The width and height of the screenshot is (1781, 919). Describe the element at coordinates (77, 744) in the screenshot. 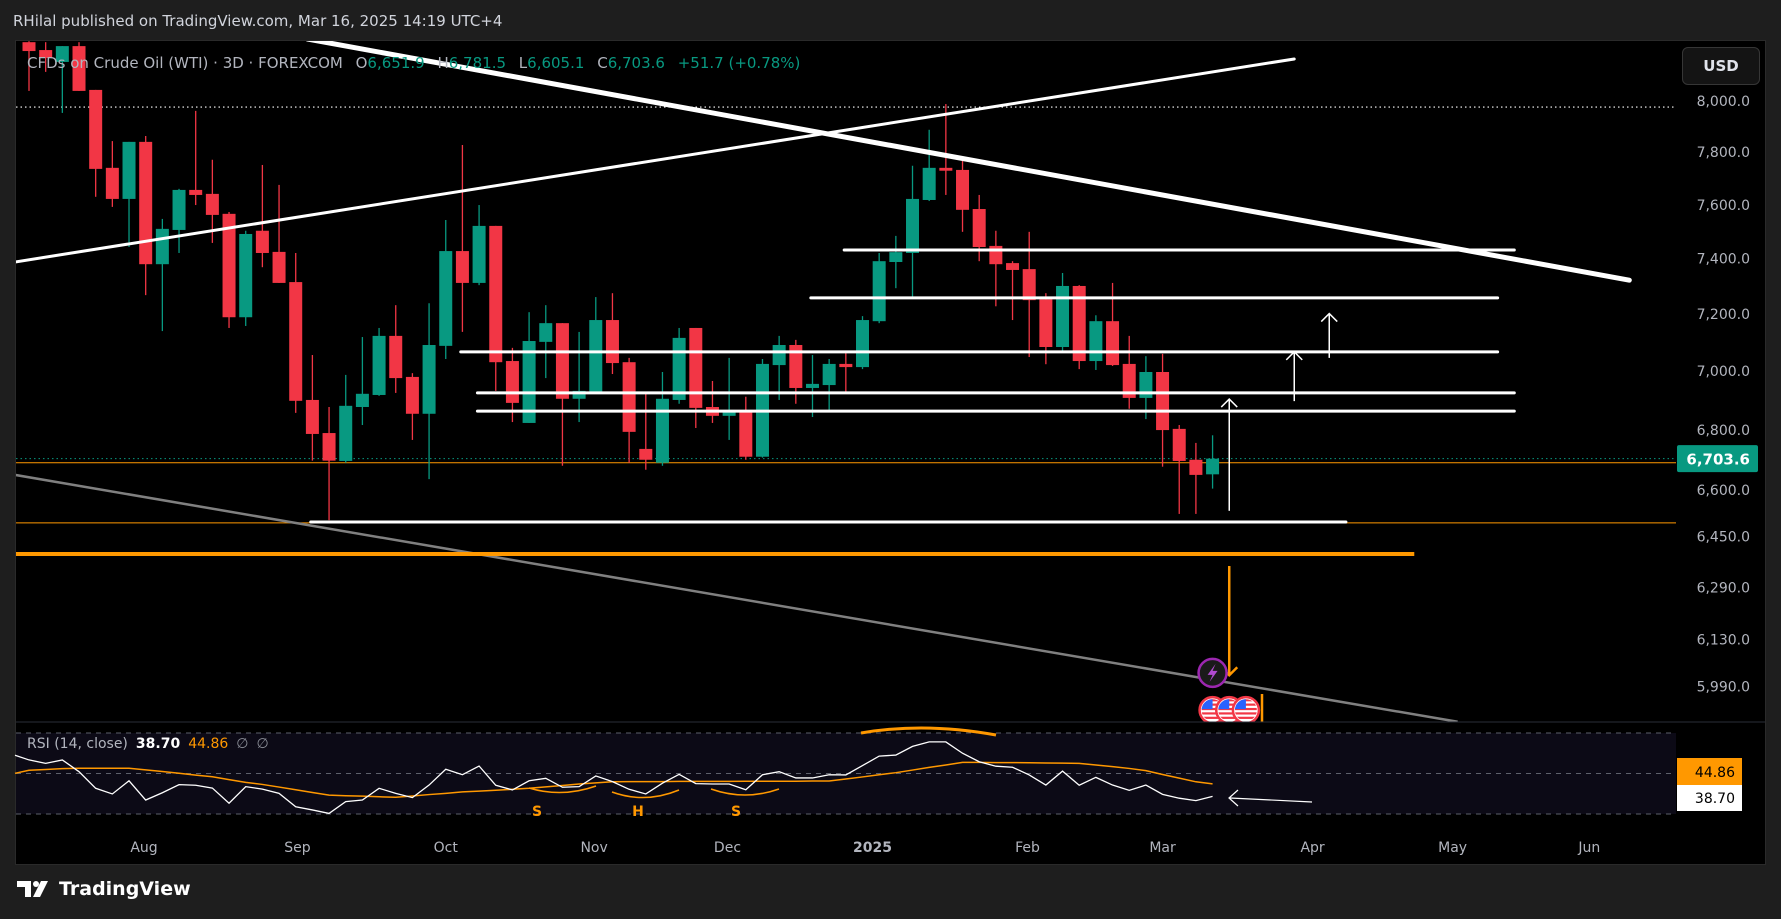

I see `rsi-title: RSI (14, close)` at that location.